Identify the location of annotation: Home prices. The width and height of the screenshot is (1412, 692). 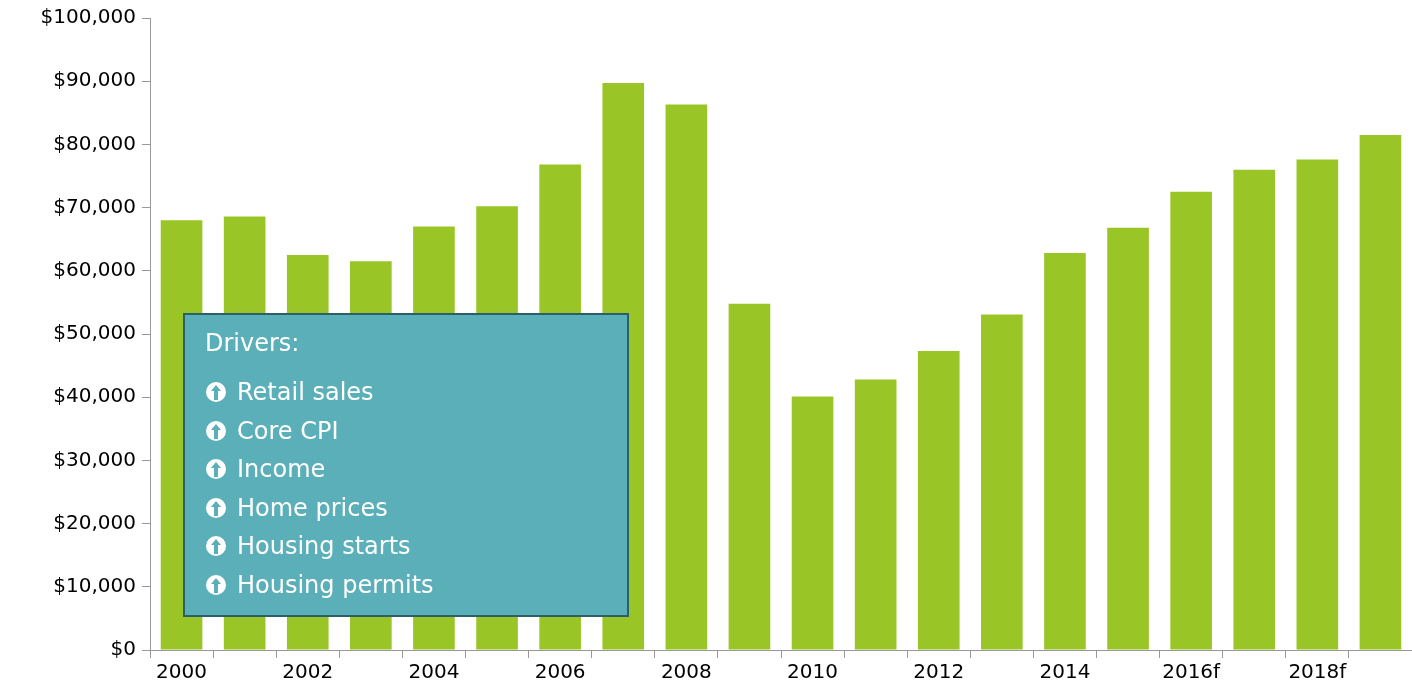
(312, 507).